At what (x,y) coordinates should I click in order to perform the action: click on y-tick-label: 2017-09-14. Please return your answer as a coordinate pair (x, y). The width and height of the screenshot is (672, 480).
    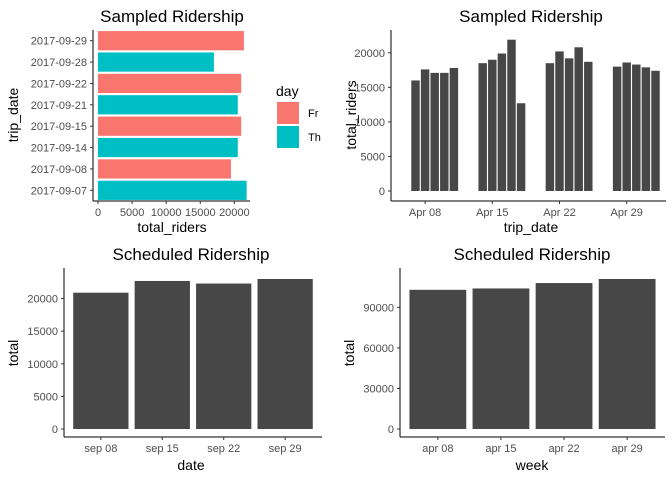
    Looking at the image, I should click on (59, 149).